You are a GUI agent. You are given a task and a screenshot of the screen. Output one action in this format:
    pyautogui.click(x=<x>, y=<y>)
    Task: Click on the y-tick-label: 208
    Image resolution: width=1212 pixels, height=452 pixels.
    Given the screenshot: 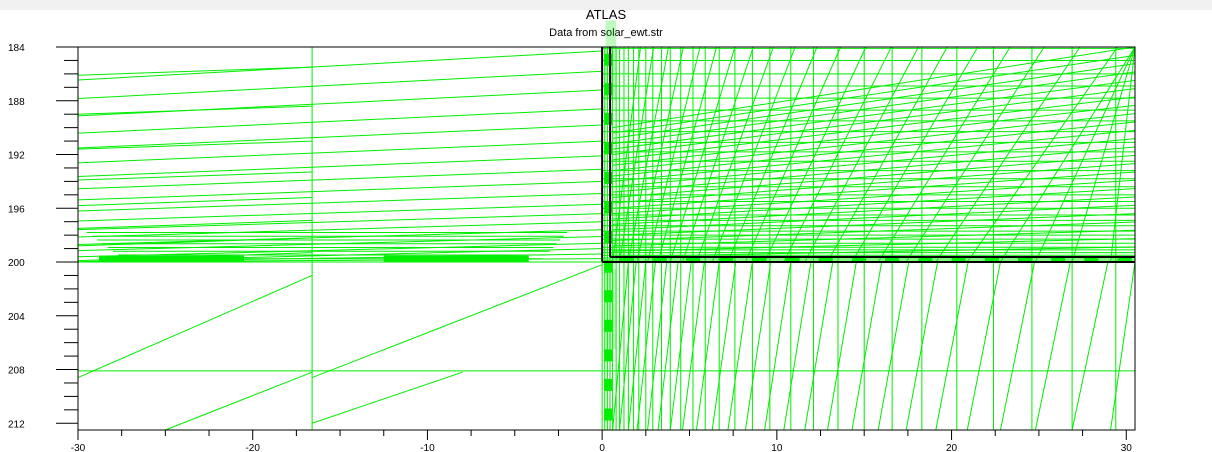 What is the action you would take?
    pyautogui.click(x=16, y=371)
    